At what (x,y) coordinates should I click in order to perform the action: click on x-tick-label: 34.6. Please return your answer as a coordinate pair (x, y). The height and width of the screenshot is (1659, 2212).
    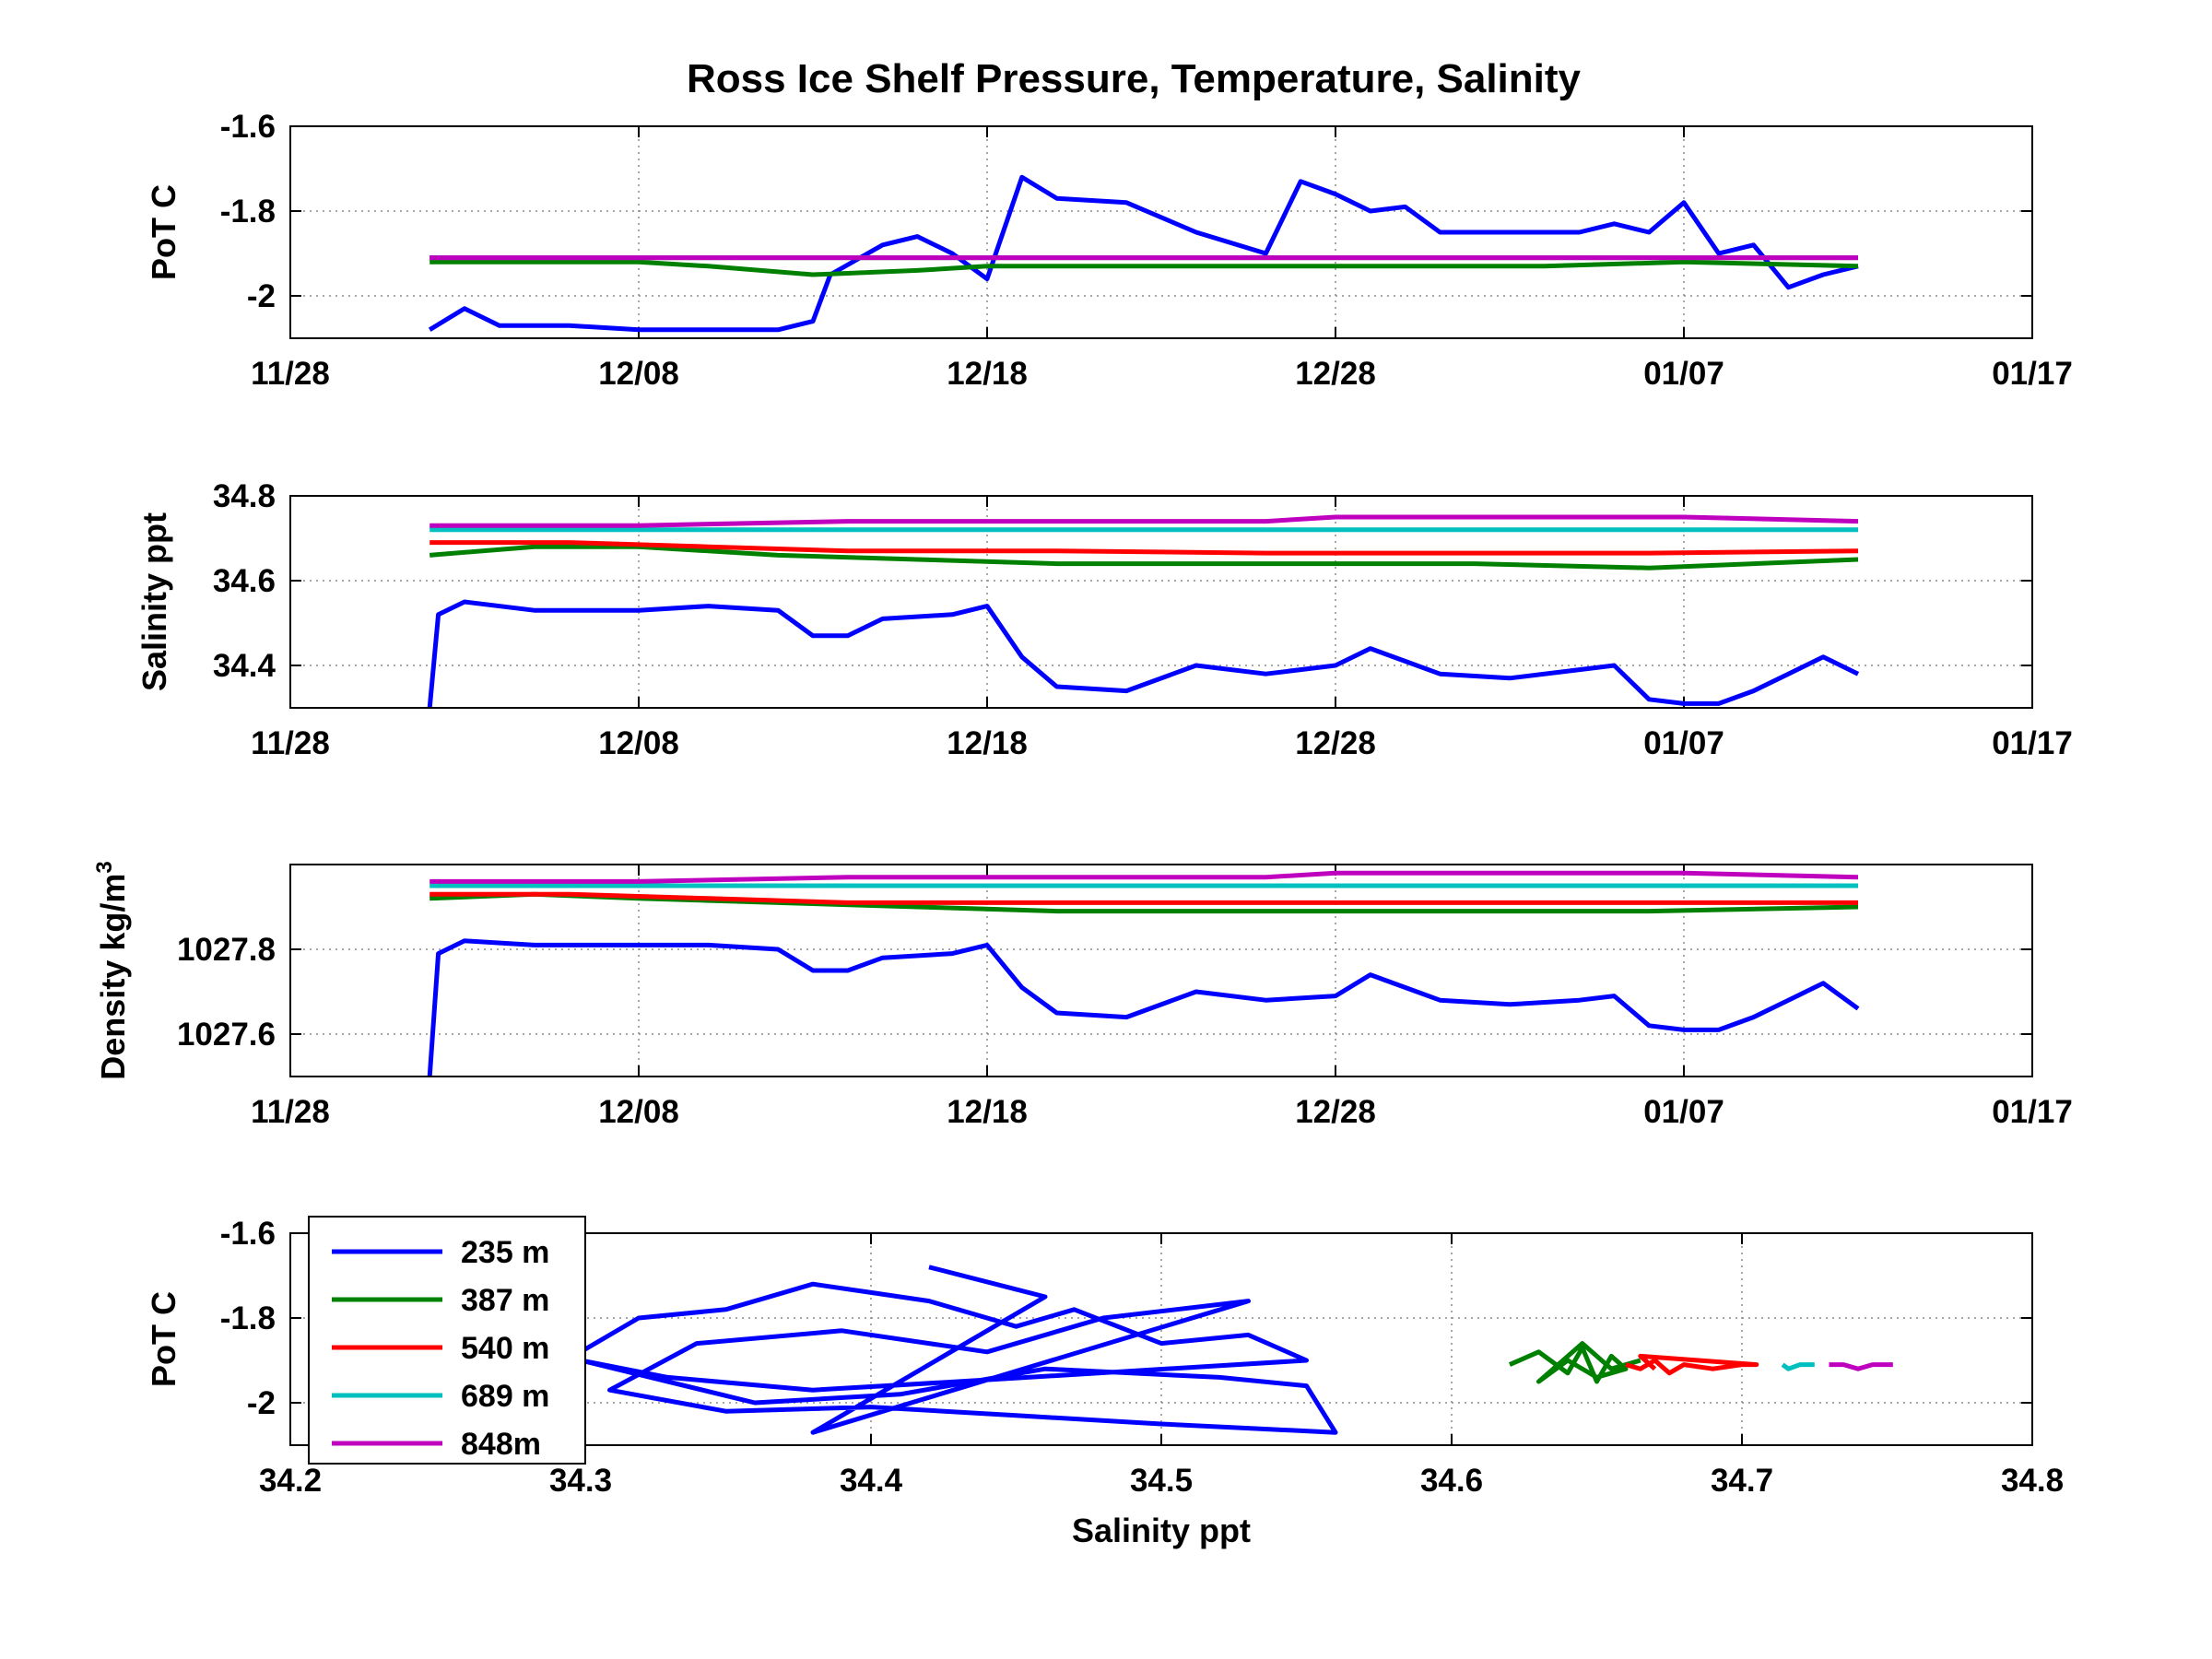
    Looking at the image, I should click on (1451, 1481).